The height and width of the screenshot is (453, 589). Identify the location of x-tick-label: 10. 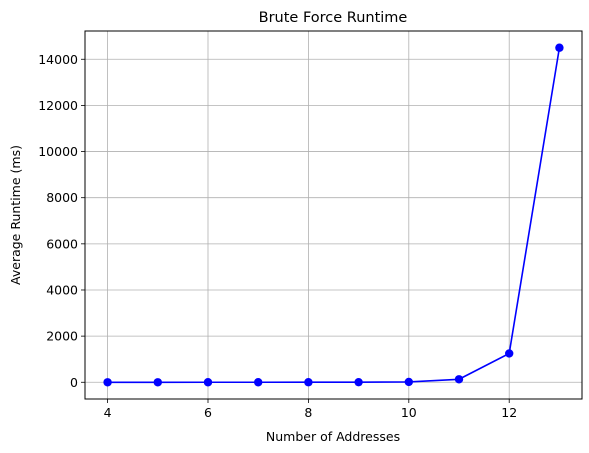
(409, 412).